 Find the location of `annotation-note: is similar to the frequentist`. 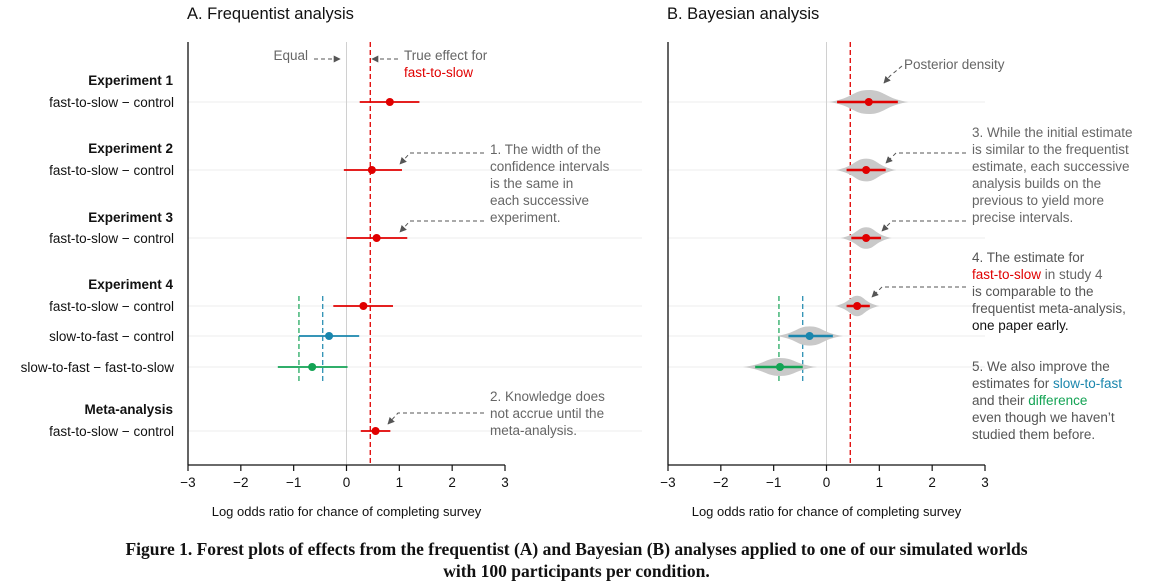

annotation-note: is similar to the frequentist is located at coordinates (1050, 149).